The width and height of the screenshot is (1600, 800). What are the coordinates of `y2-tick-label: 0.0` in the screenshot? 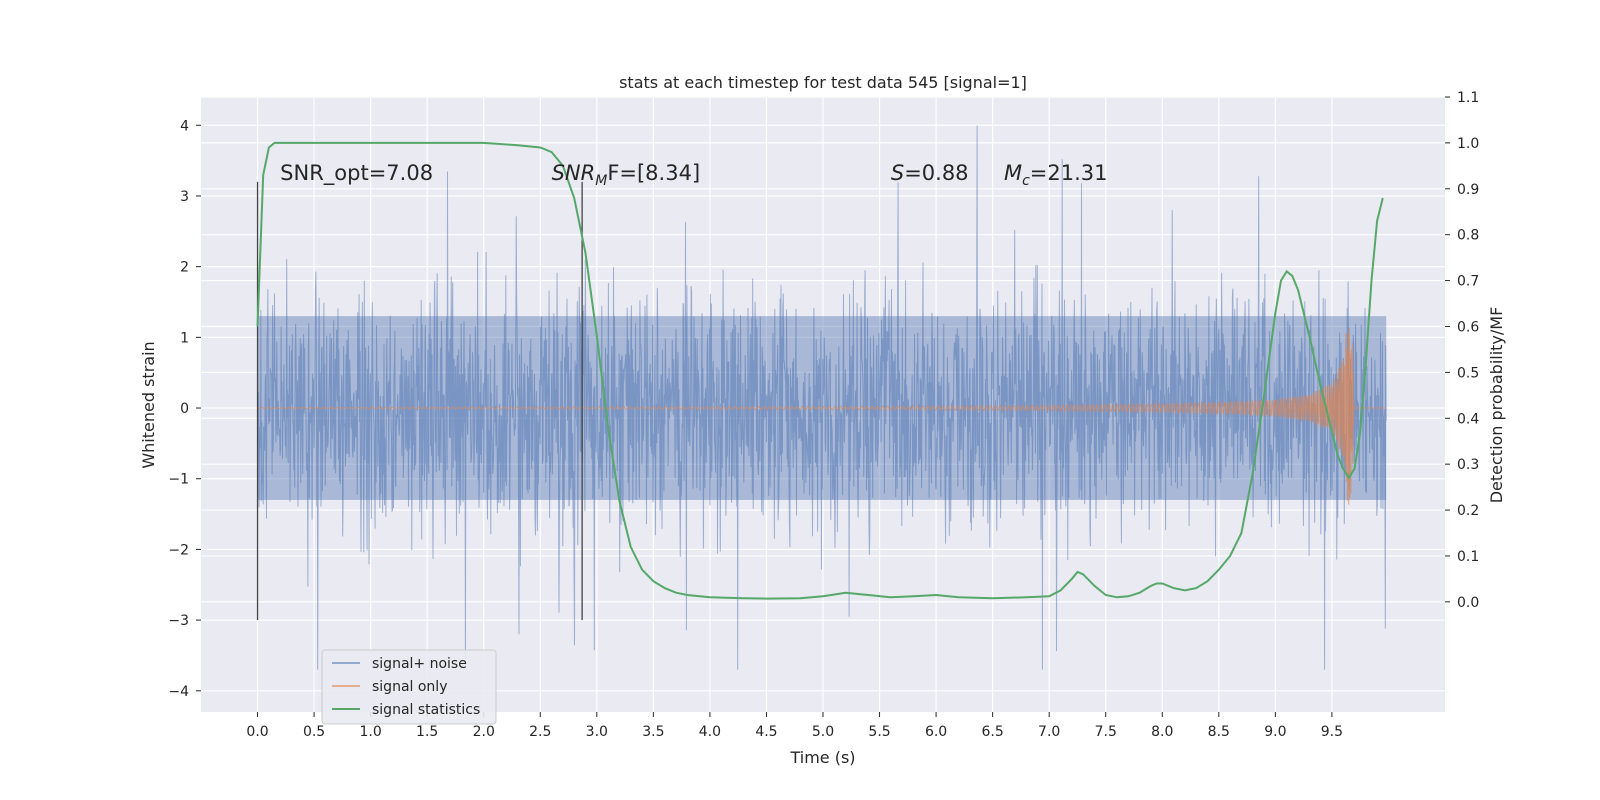 It's located at (1468, 603).